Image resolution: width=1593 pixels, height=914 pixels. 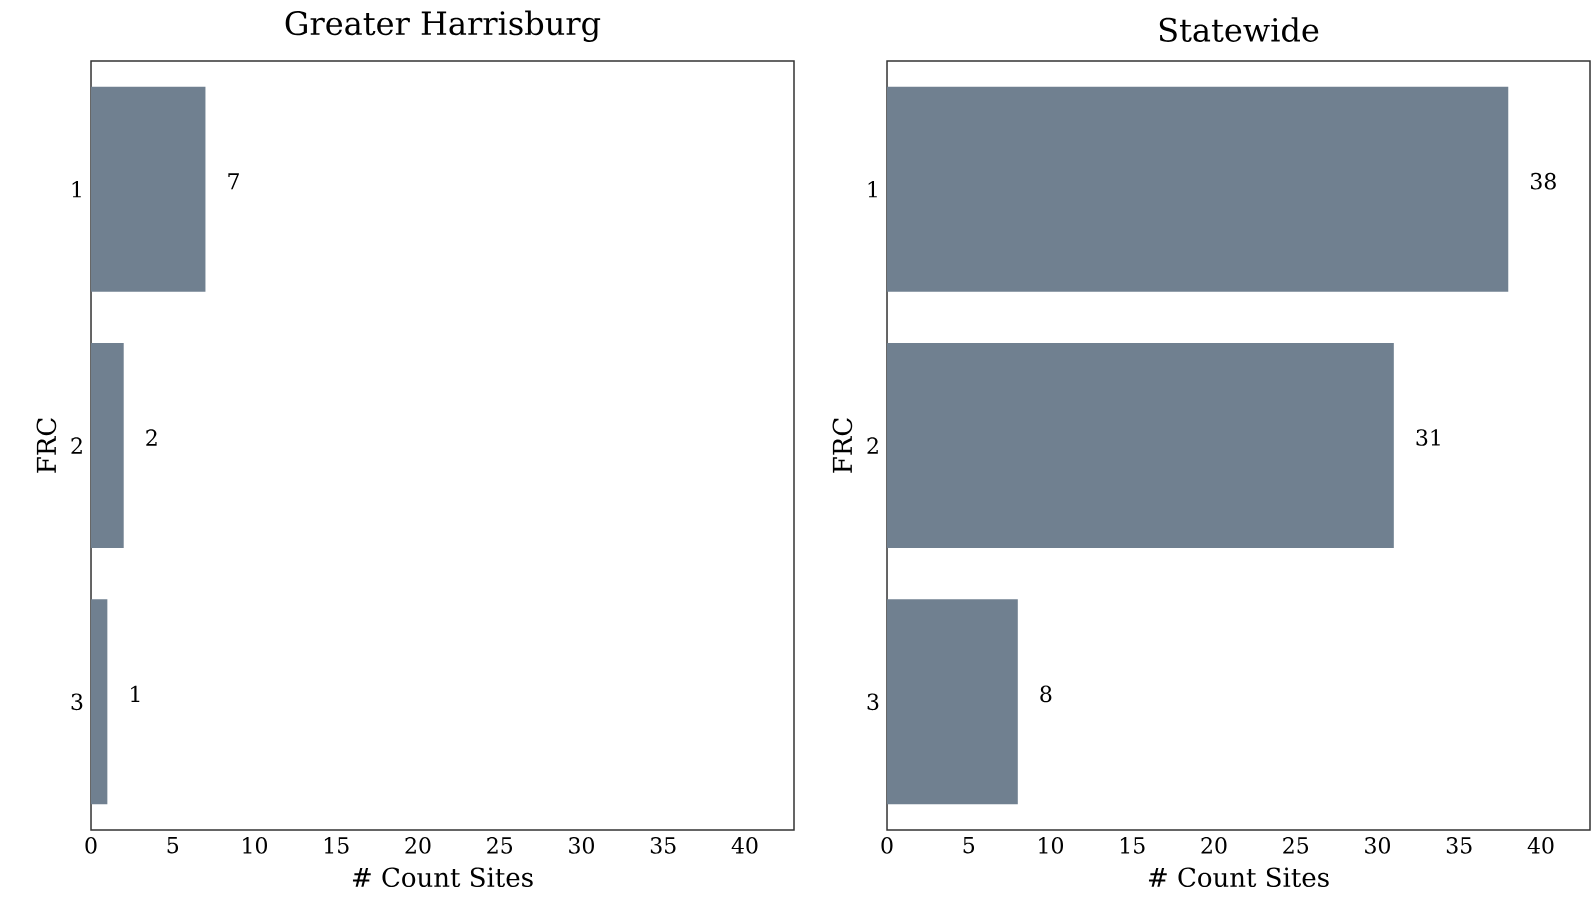 I want to click on data-label: 8, so click(x=1046, y=694).